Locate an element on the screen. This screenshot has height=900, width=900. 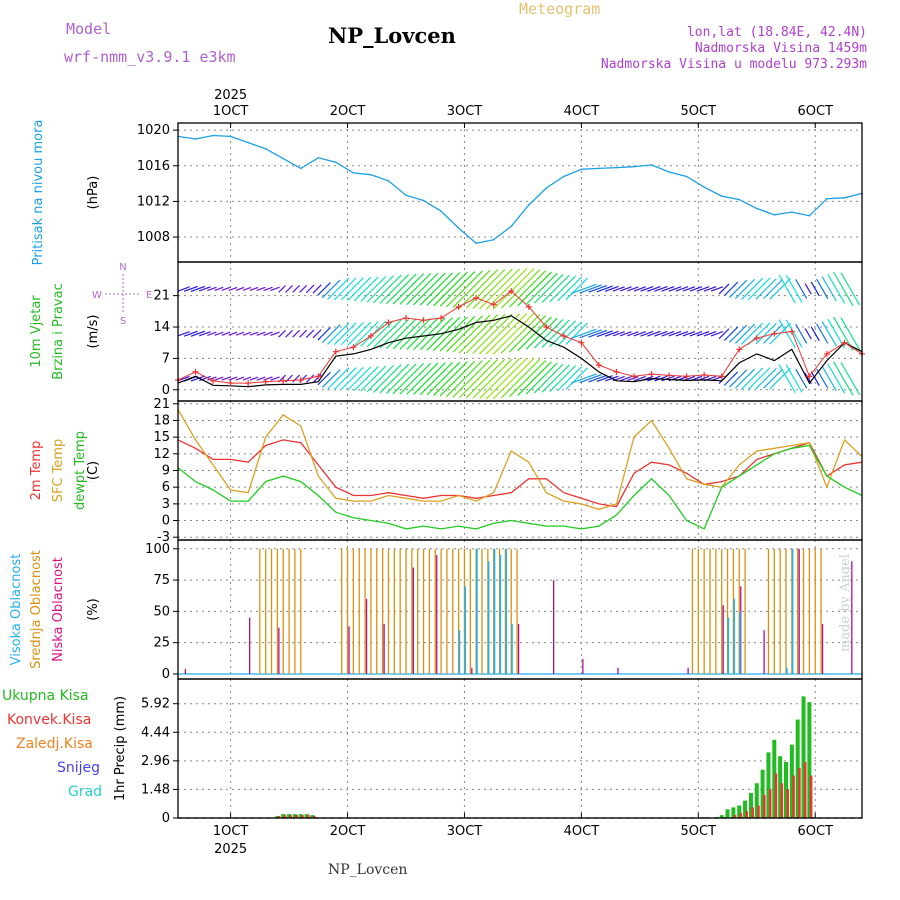
ytick-label-pressure-3: 1020 is located at coordinates (153, 130).